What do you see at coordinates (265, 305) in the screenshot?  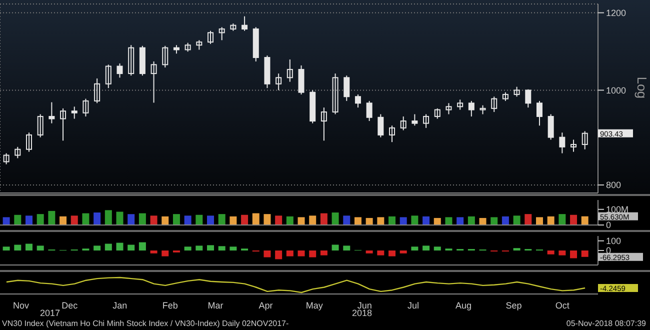 I see `x-tick-label: Apr` at bounding box center [265, 305].